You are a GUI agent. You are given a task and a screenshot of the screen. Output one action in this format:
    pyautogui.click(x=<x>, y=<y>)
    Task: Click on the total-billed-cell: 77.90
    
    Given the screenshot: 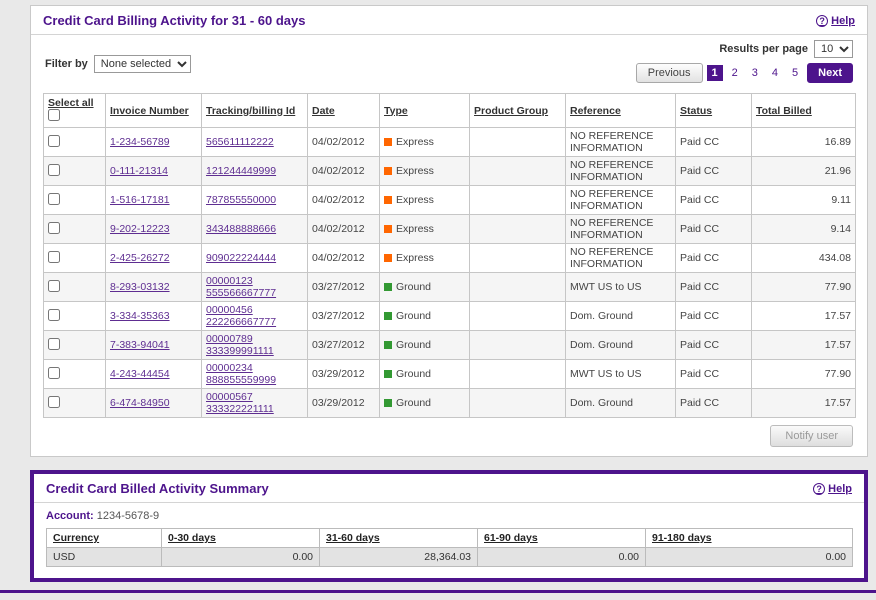 What is the action you would take?
    pyautogui.click(x=803, y=287)
    